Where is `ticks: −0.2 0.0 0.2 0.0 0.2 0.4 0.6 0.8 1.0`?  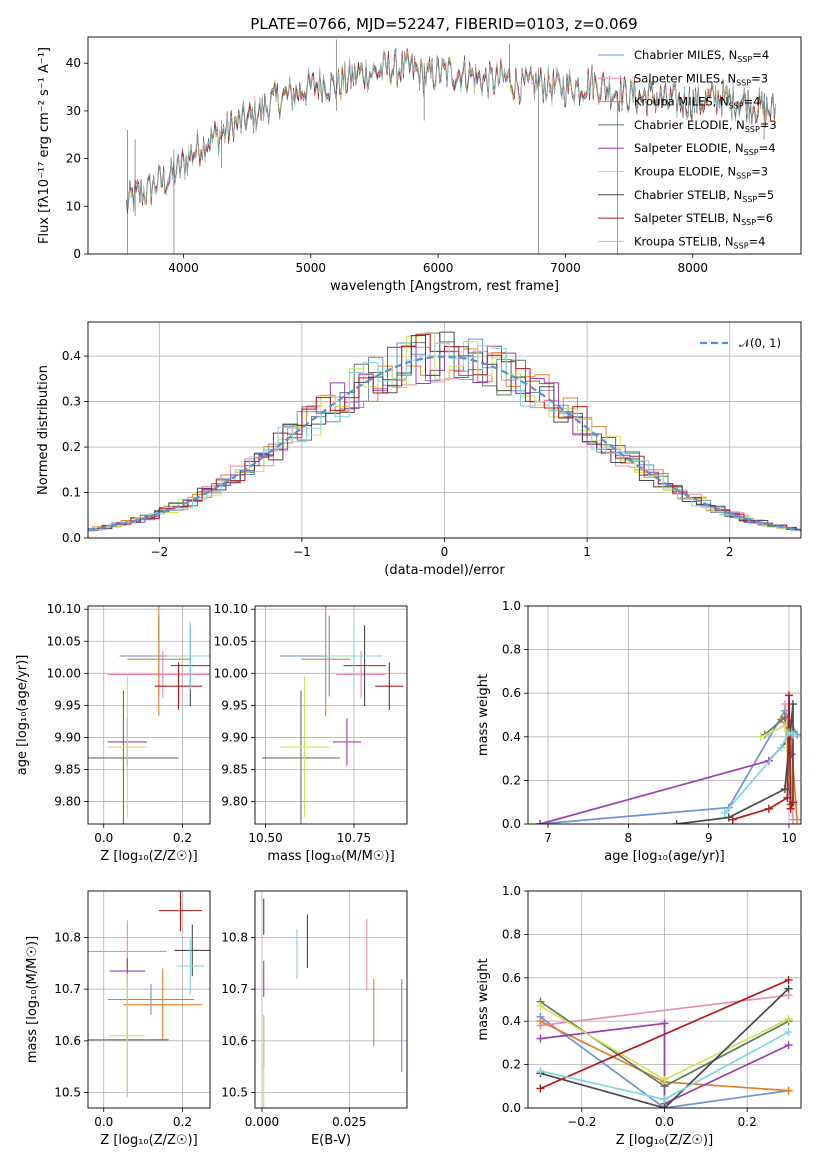 ticks: −0.2 0.0 0.2 0.0 0.2 0.4 0.6 0.8 1.0 is located at coordinates (629, 1006).